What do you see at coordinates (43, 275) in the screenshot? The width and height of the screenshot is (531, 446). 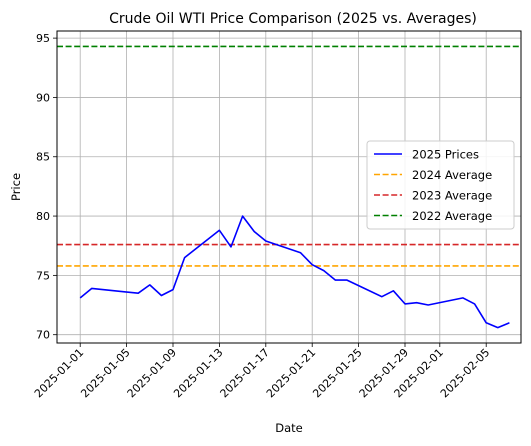 I see `y-tick-label: 75` at bounding box center [43, 275].